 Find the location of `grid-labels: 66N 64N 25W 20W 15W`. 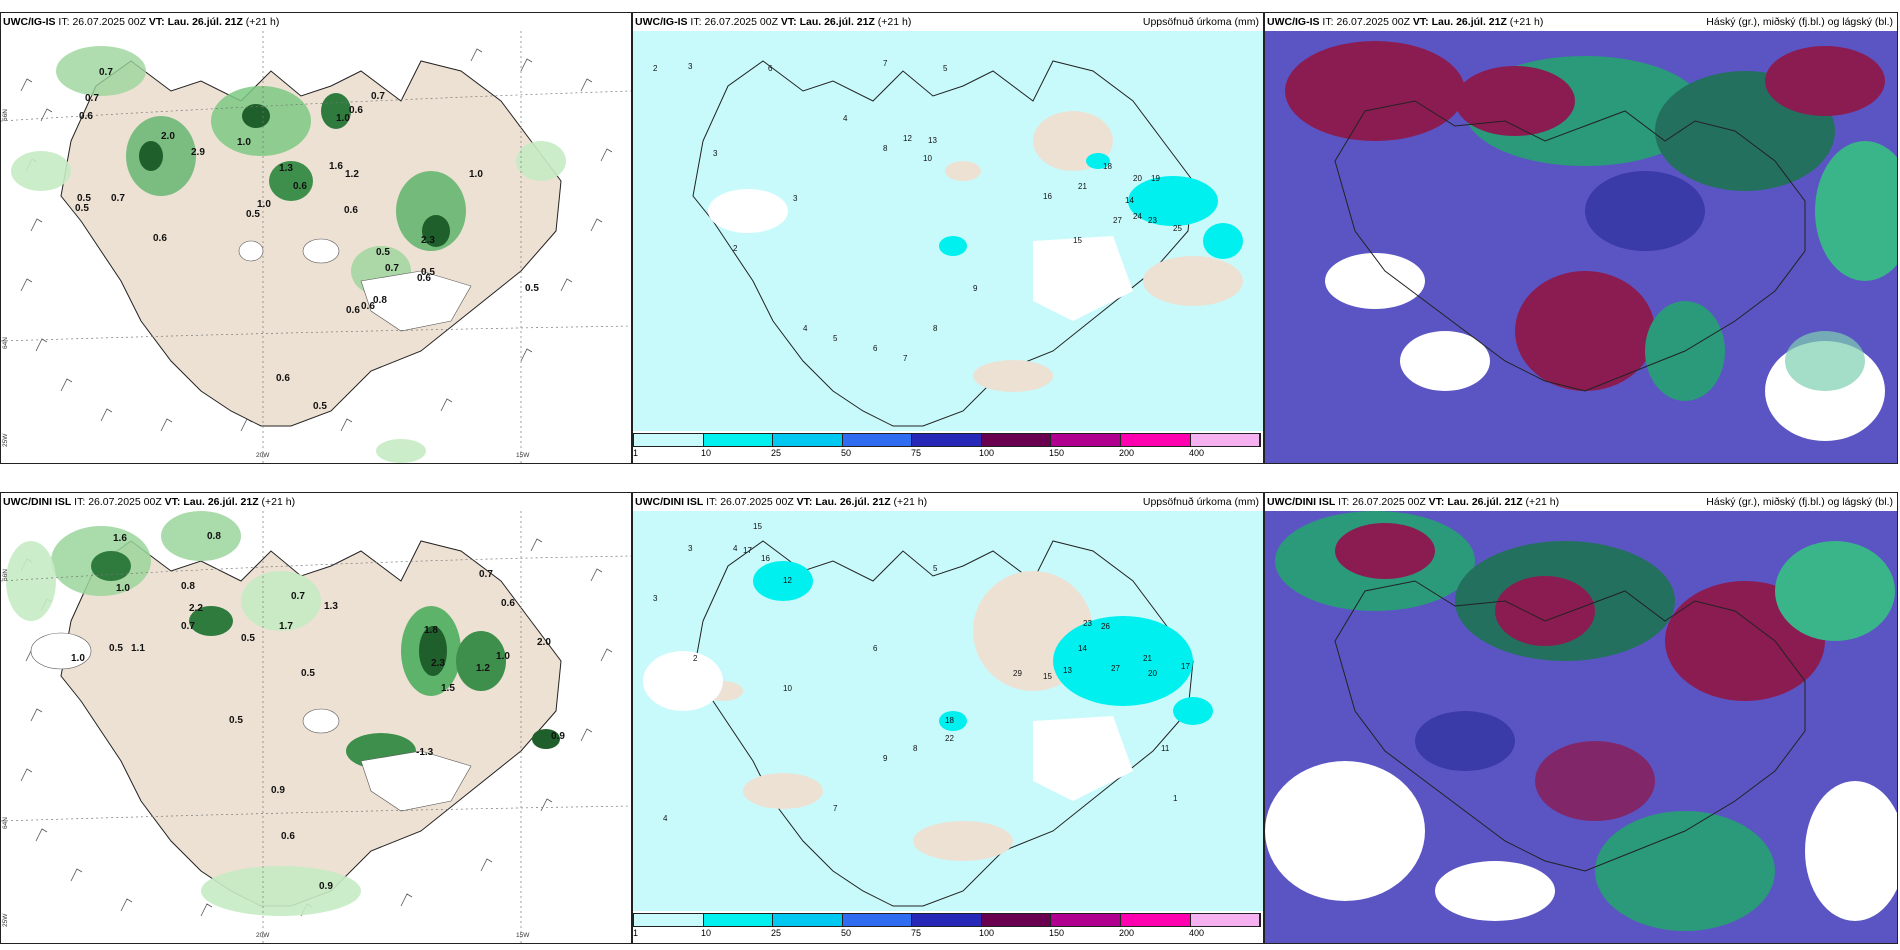

grid-labels: 66N 64N 25W 20W 15W is located at coordinates (266, 284).